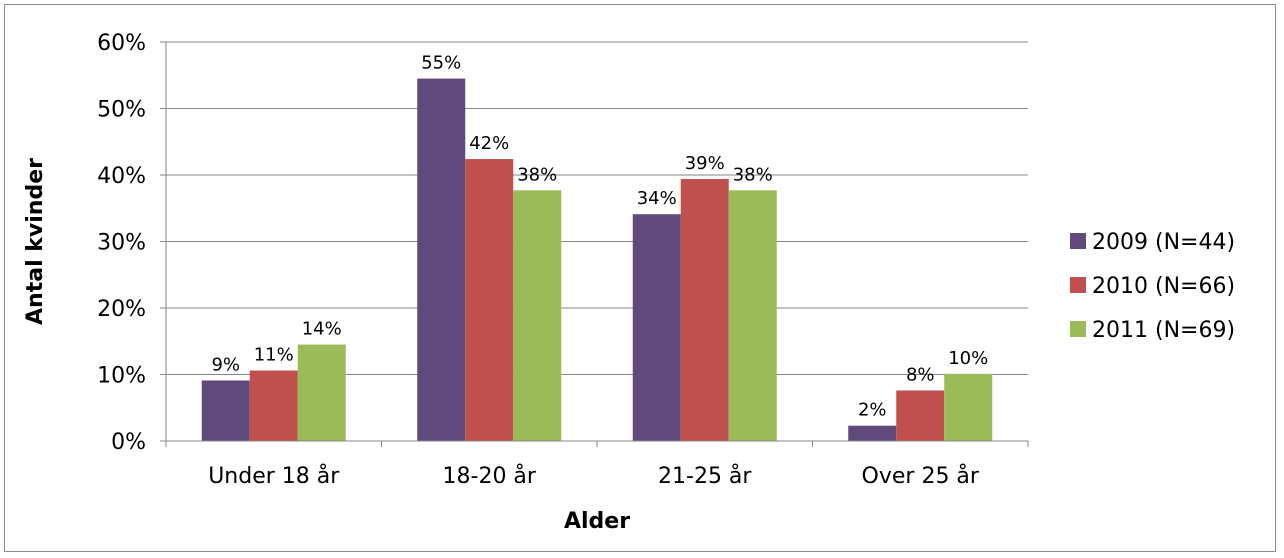 The image size is (1284, 558). I want to click on x-tick-label: 21-25 år, so click(705, 476).